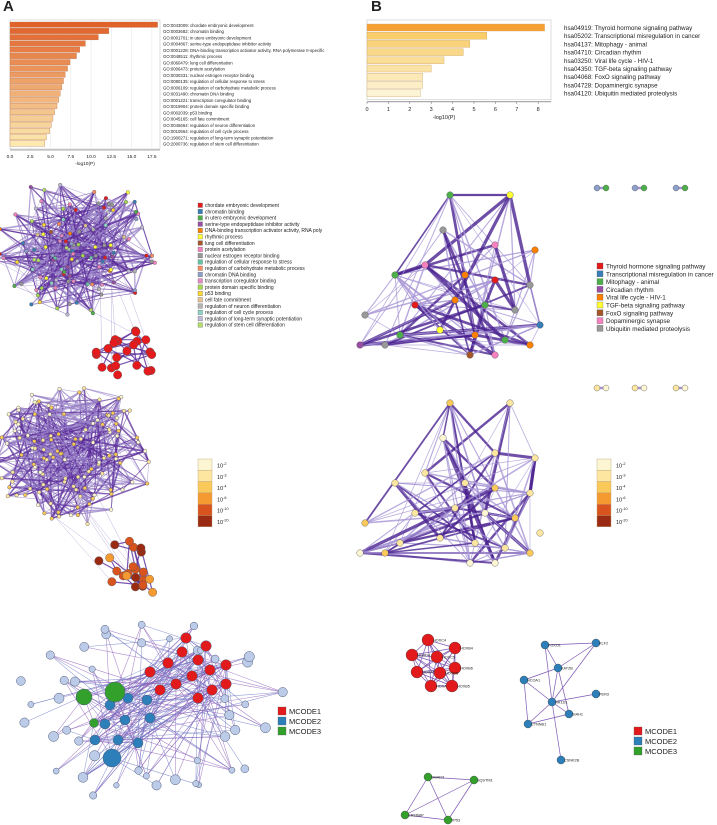  What do you see at coordinates (600, 266) in the screenshot?
I see `legend-b-swatch` at bounding box center [600, 266].